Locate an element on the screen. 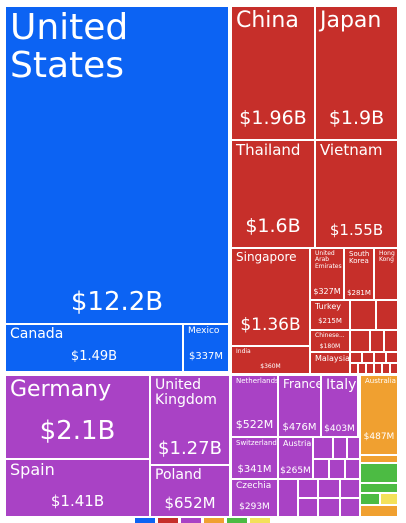  tile-value: $265M is located at coordinates (295, 471).